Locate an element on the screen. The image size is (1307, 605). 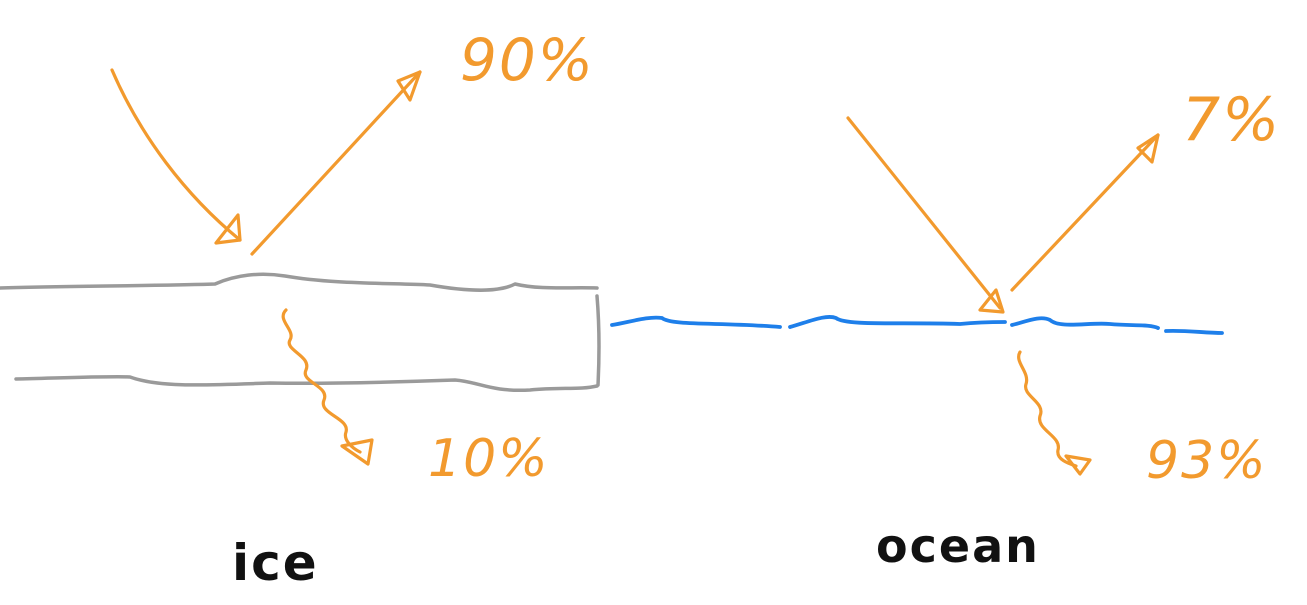
ice-label: ice is located at coordinates (275, 563).